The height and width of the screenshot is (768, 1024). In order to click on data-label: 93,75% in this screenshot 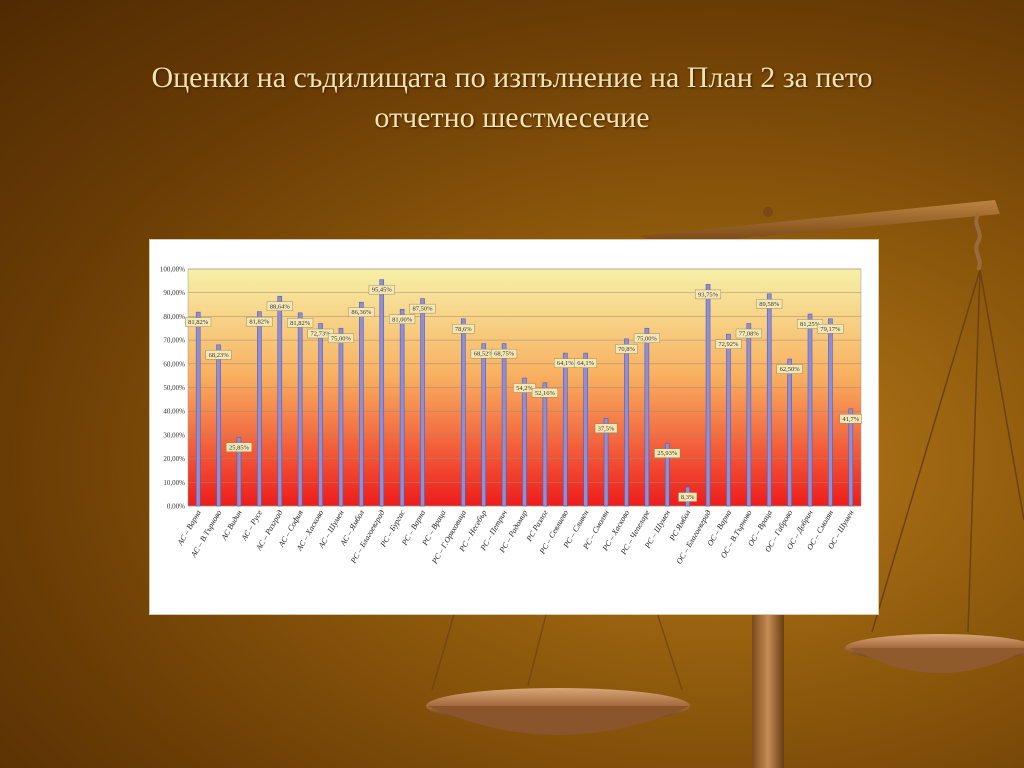, I will do `click(708, 294)`.